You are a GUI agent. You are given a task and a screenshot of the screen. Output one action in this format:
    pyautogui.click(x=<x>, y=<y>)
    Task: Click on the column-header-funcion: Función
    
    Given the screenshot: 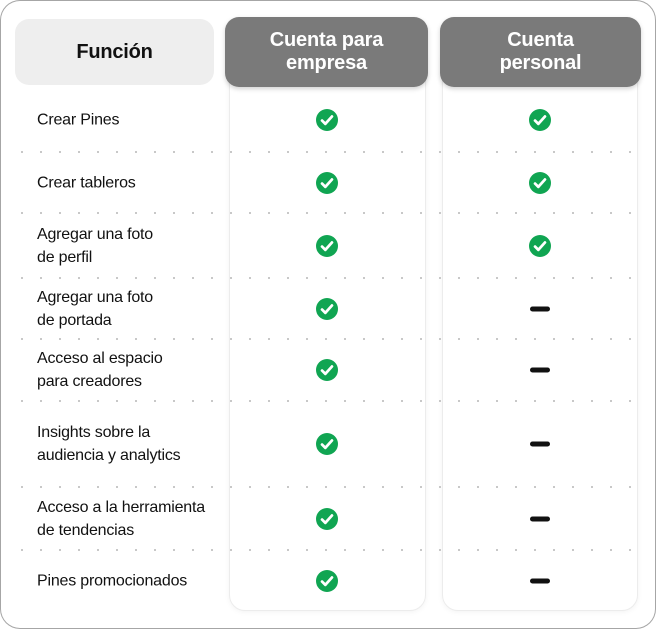 What is the action you would take?
    pyautogui.click(x=114, y=52)
    